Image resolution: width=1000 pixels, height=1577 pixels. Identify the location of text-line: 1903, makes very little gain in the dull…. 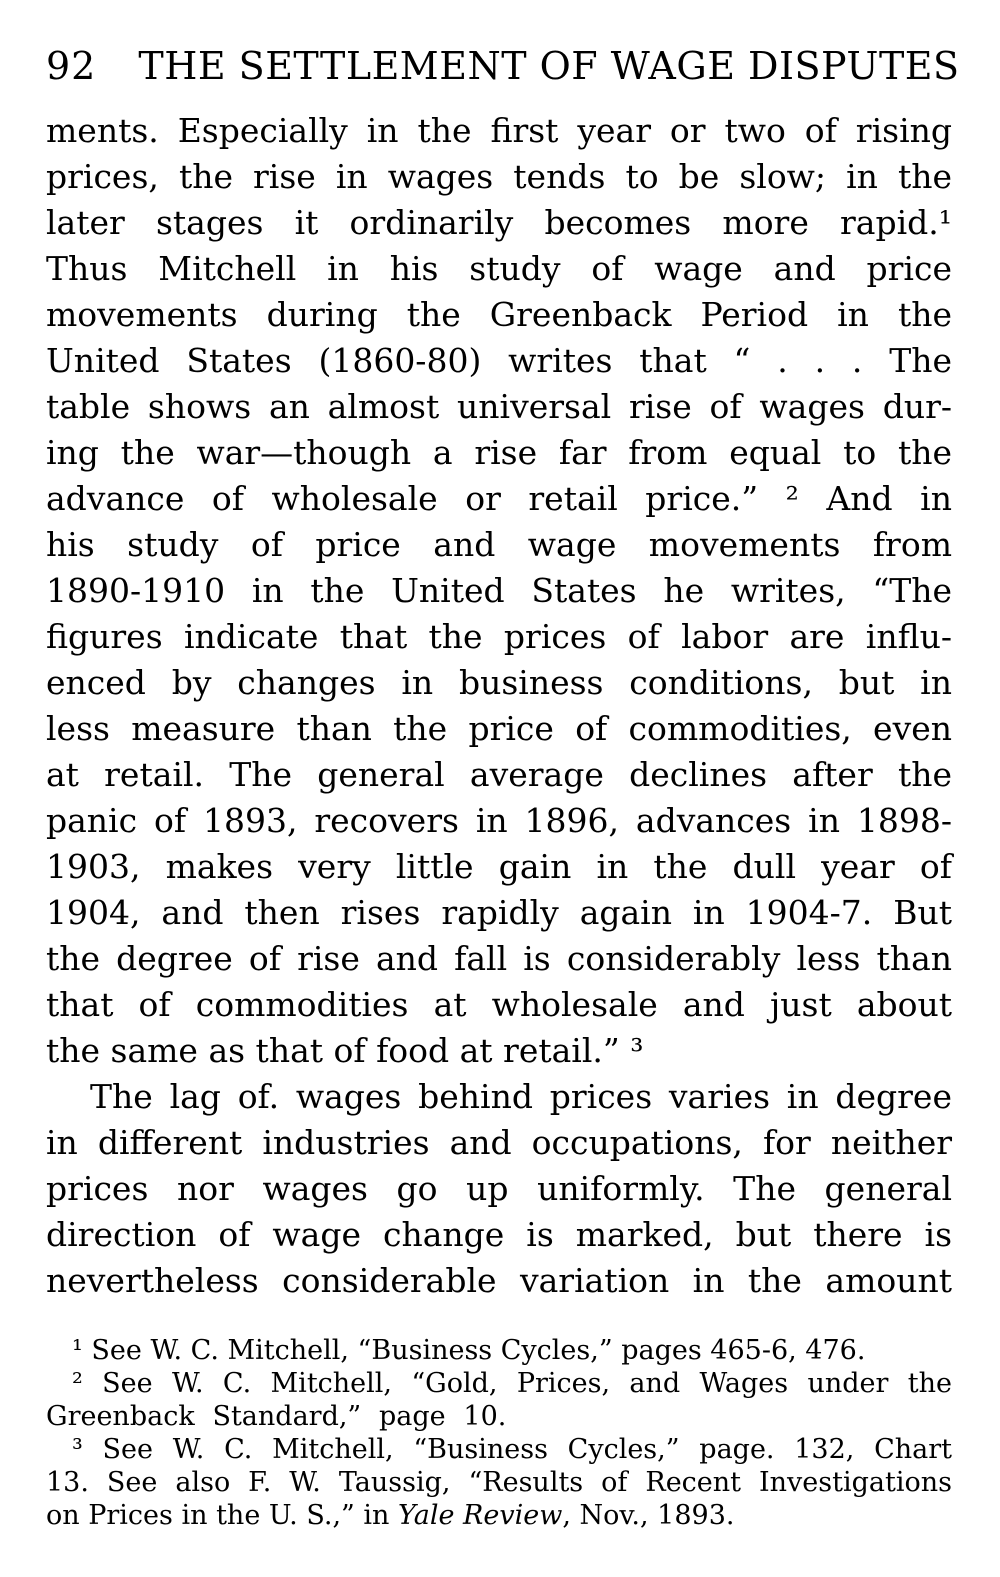
(499, 866).